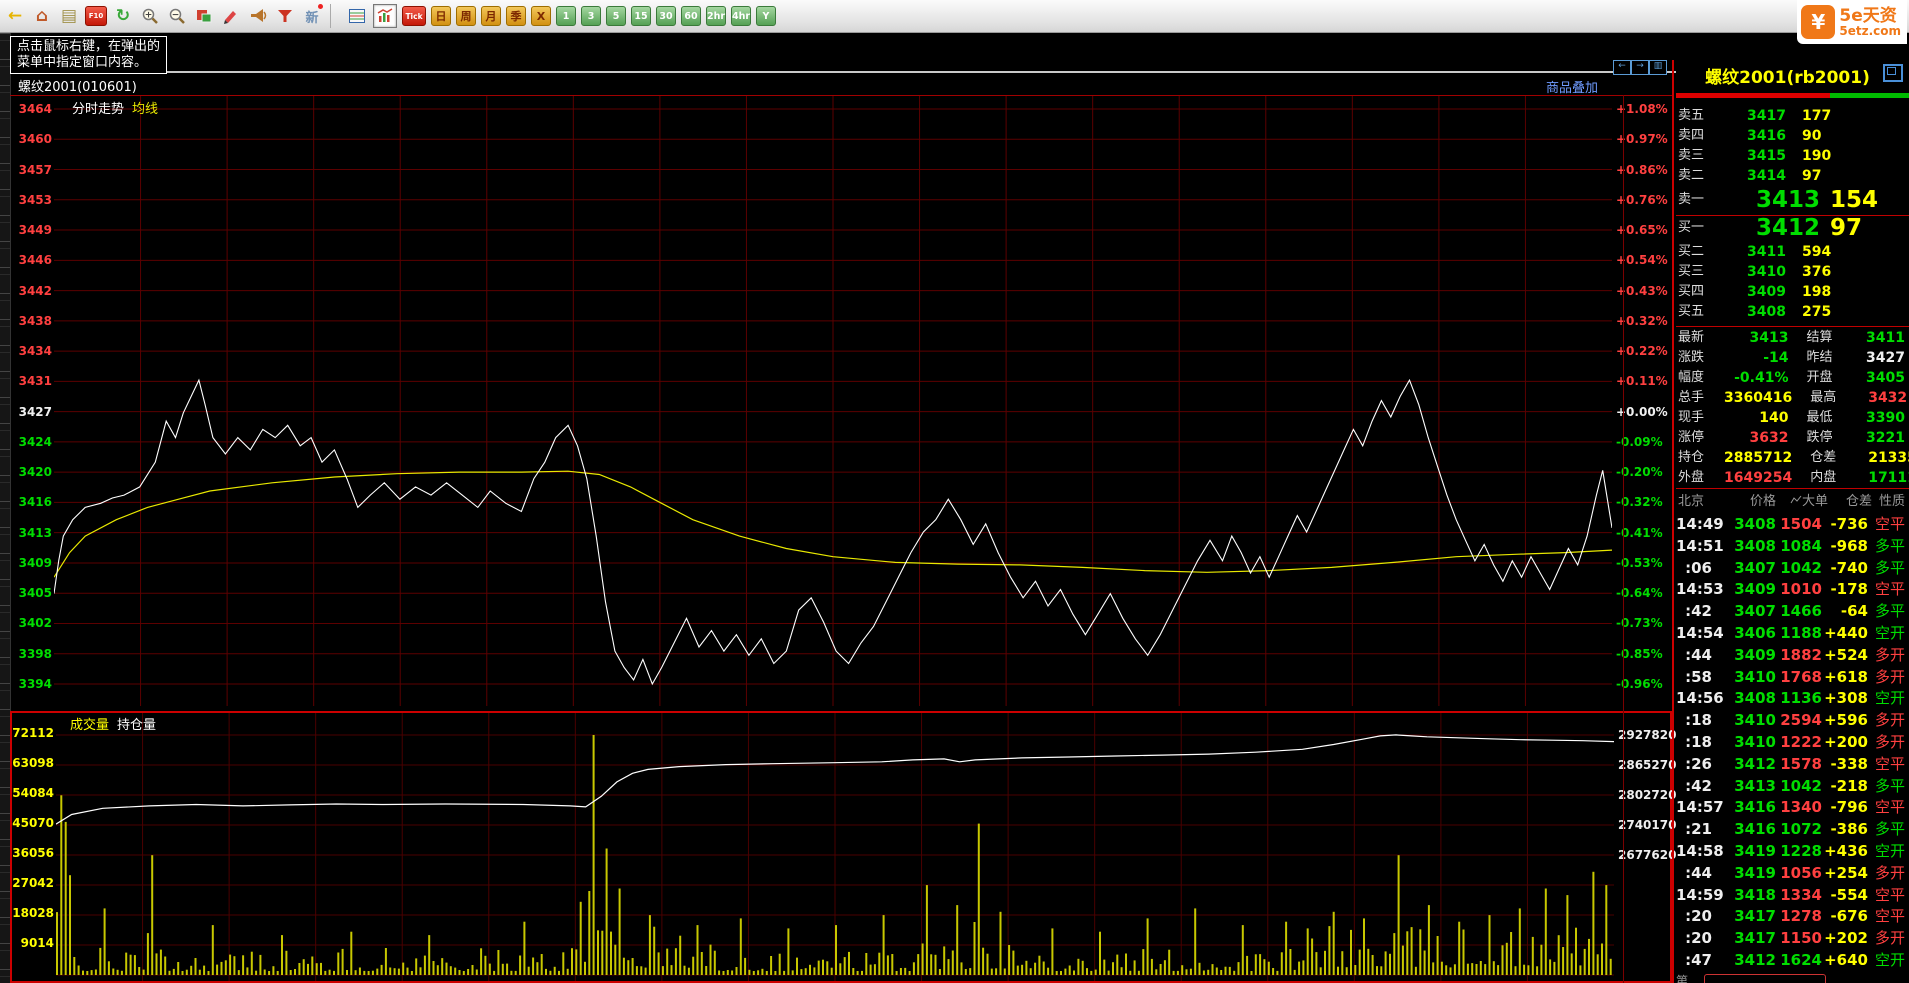 This screenshot has width=1909, height=983. I want to click on percent-tick: +0.11%, so click(1642, 381).